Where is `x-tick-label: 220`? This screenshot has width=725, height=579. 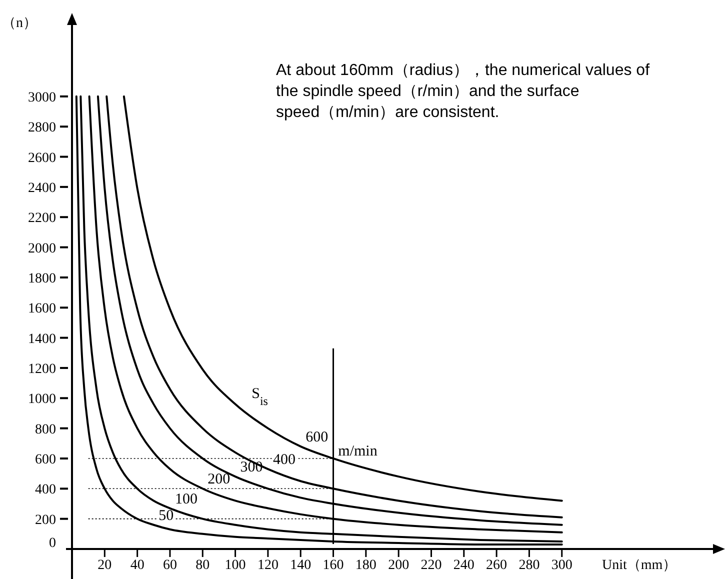
x-tick-label: 220 is located at coordinates (431, 565).